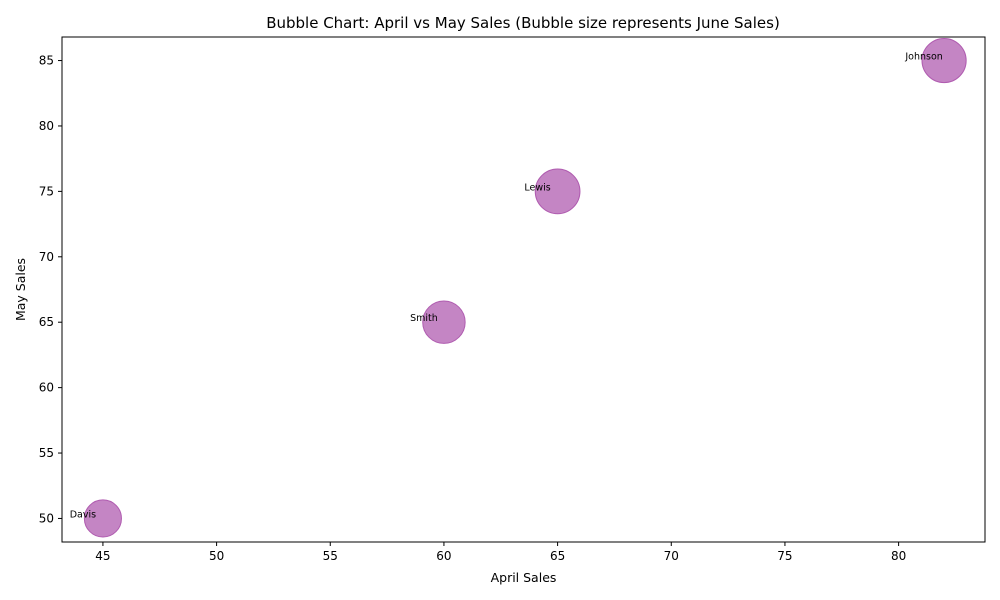 The image size is (1000, 600). I want to click on bubble-label: Davis, so click(83, 514).